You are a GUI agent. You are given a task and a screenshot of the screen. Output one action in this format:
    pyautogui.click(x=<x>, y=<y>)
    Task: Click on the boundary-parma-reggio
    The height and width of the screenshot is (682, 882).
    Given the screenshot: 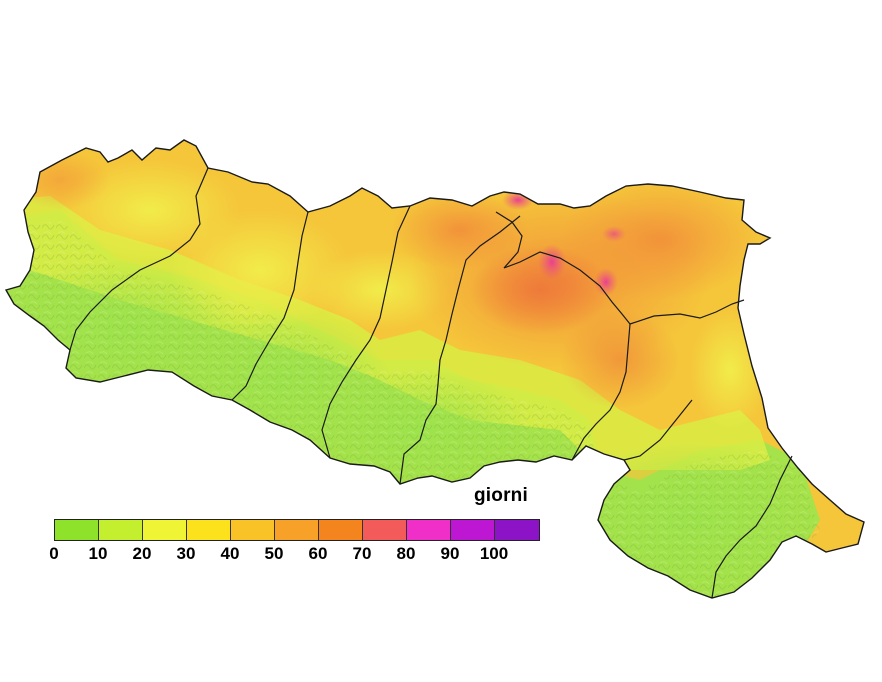 What is the action you would take?
    pyautogui.click(x=270, y=306)
    